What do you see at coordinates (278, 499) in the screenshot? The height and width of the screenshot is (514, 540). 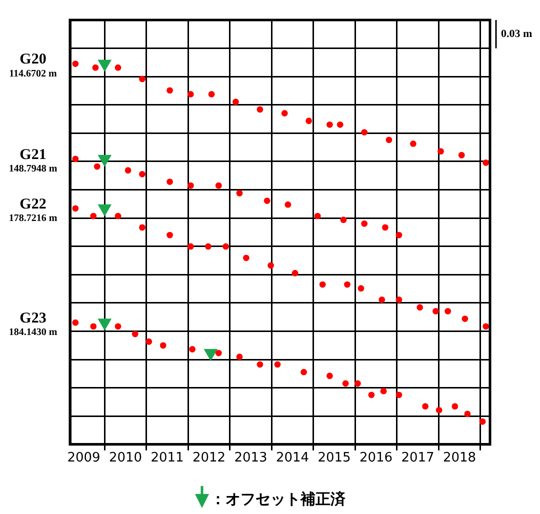 I see `text: ：オフセット補正済` at bounding box center [278, 499].